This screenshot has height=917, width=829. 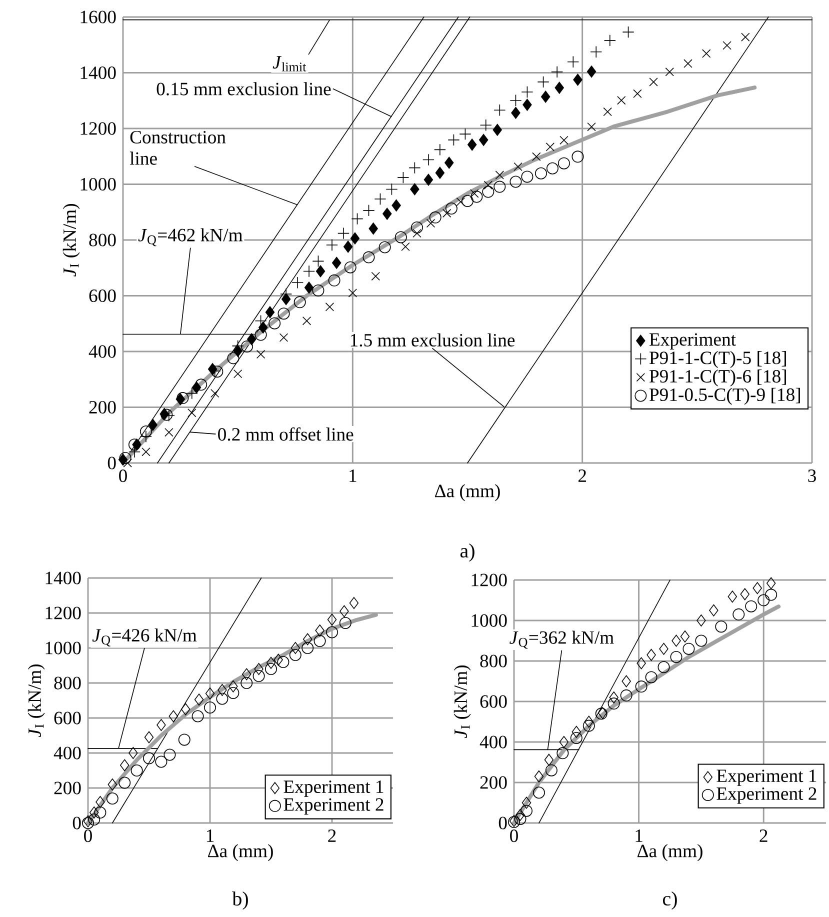 What do you see at coordinates (669, 901) in the screenshot?
I see `text: c)` at bounding box center [669, 901].